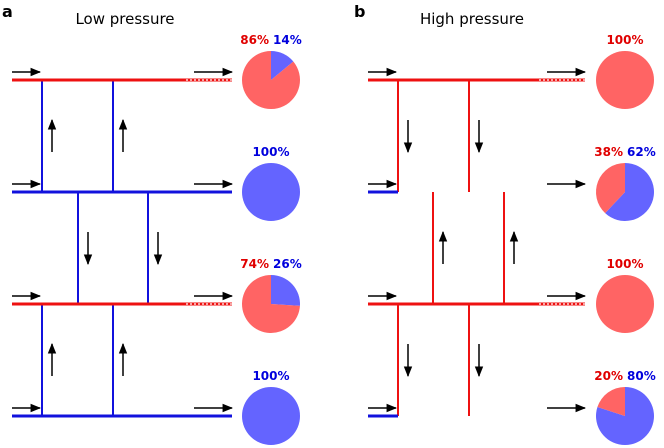  I want to click on blue-percent-label: 26%, so click(287, 264).